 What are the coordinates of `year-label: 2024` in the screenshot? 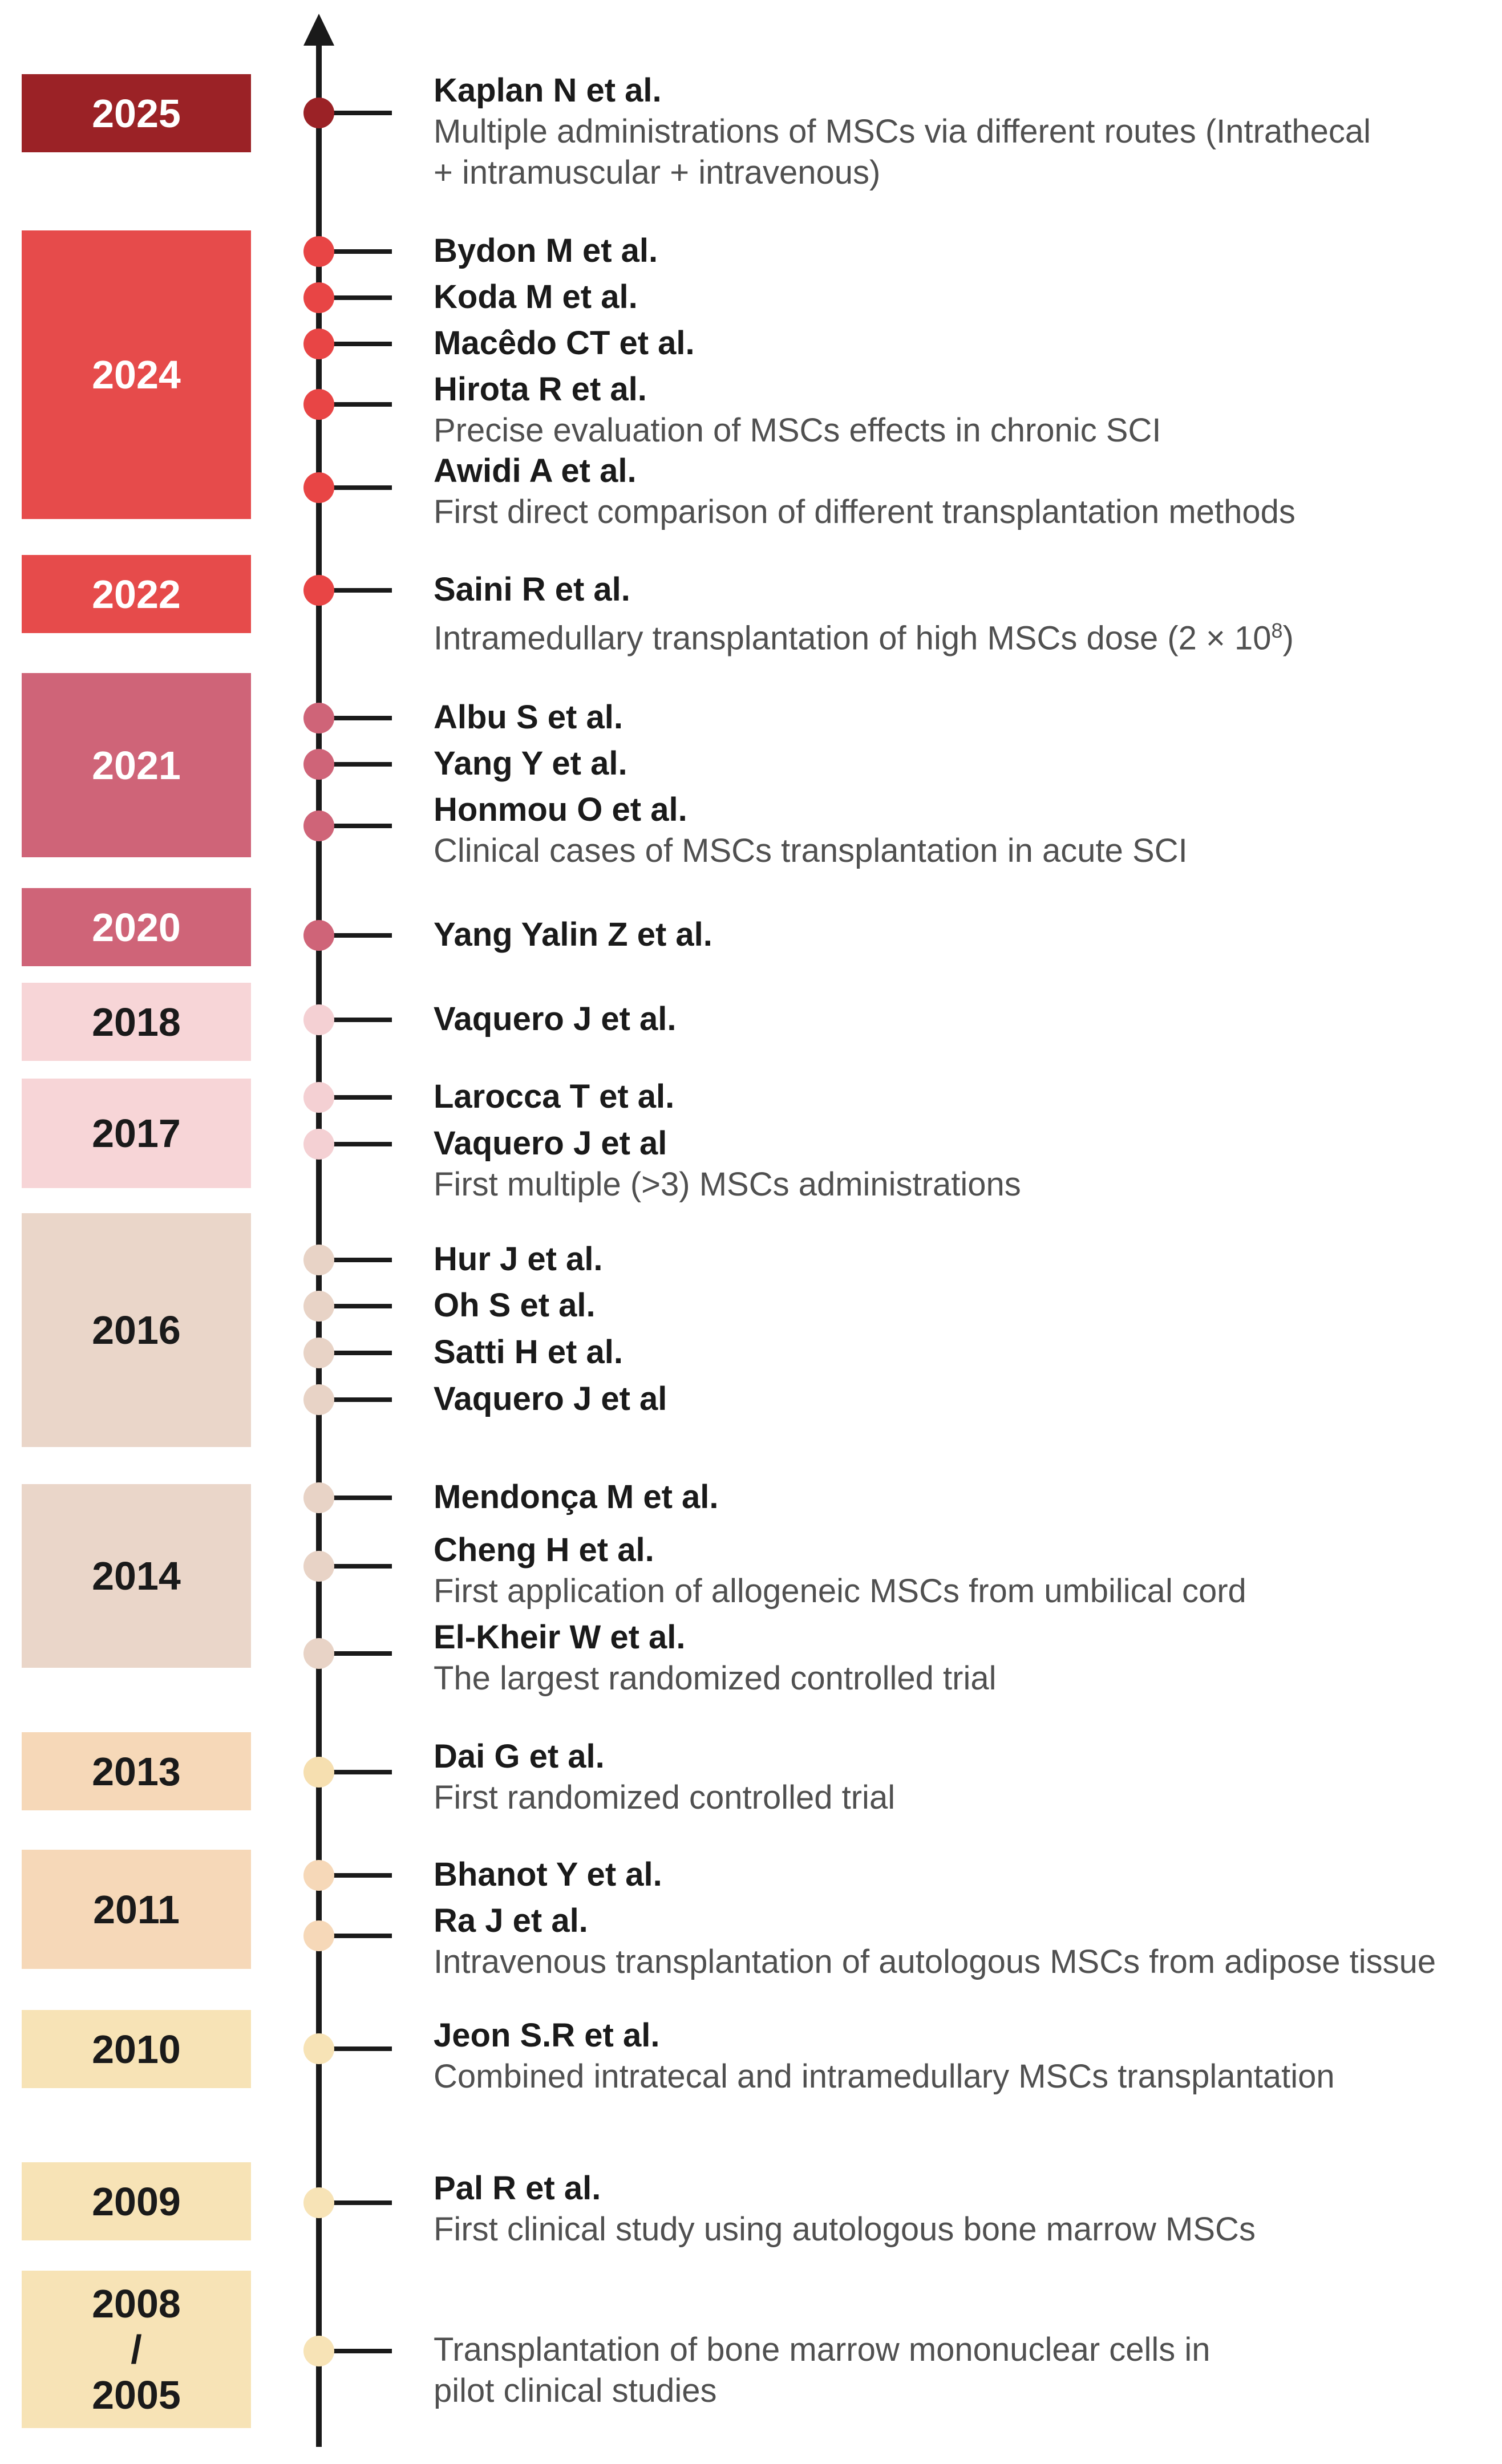 It's located at (136, 375).